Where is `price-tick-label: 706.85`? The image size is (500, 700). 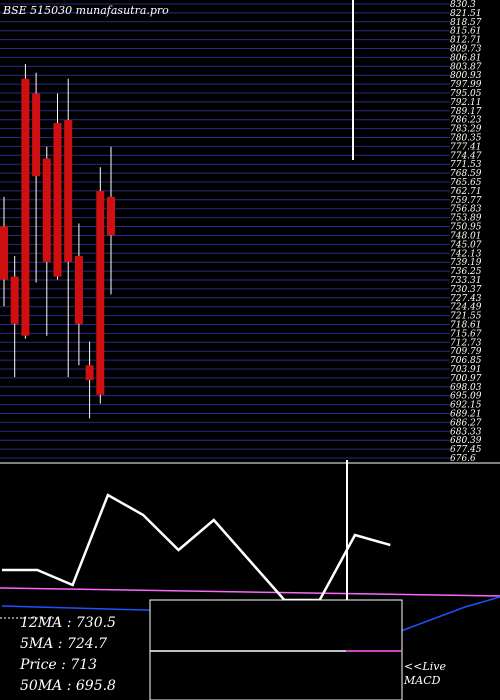
price-tick-label: 706.85 is located at coordinates (466, 361).